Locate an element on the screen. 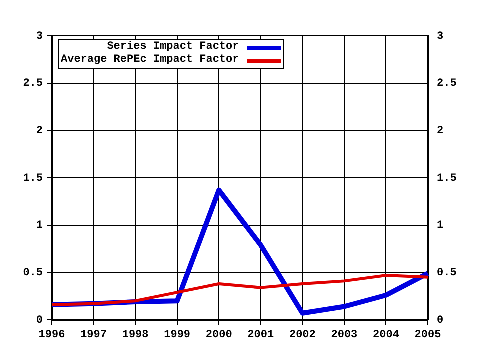 This screenshot has height=350, width=480. x-tick-label: 1997 is located at coordinates (93, 335).